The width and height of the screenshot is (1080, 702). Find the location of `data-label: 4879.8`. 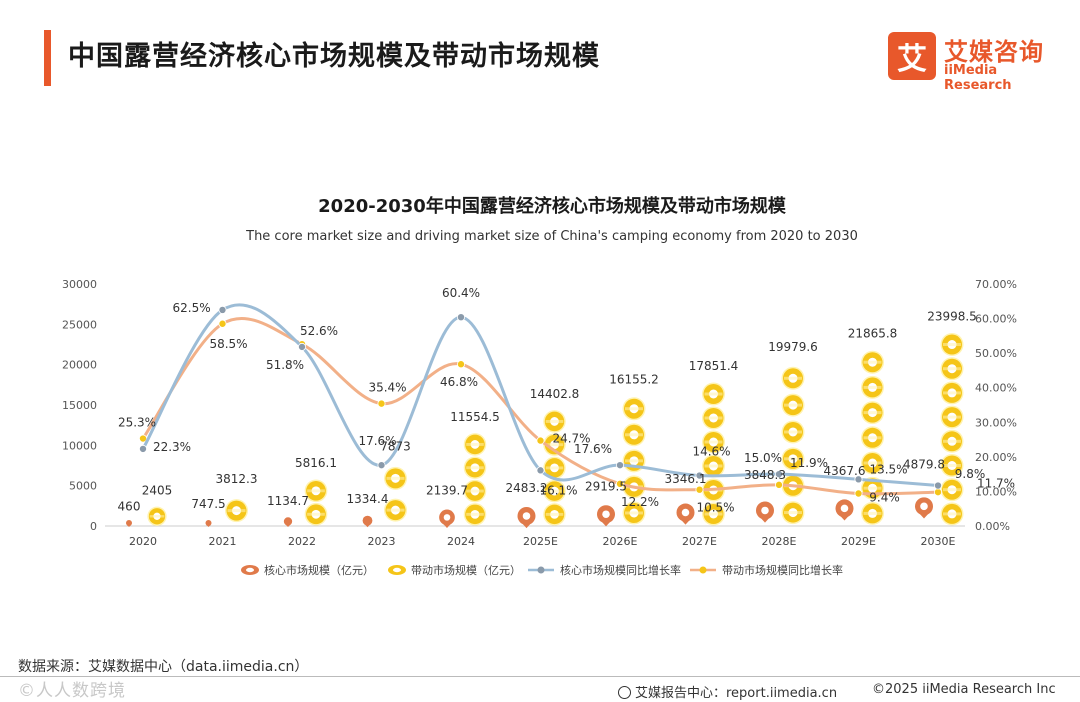

data-label: 4879.8 is located at coordinates (924, 465).